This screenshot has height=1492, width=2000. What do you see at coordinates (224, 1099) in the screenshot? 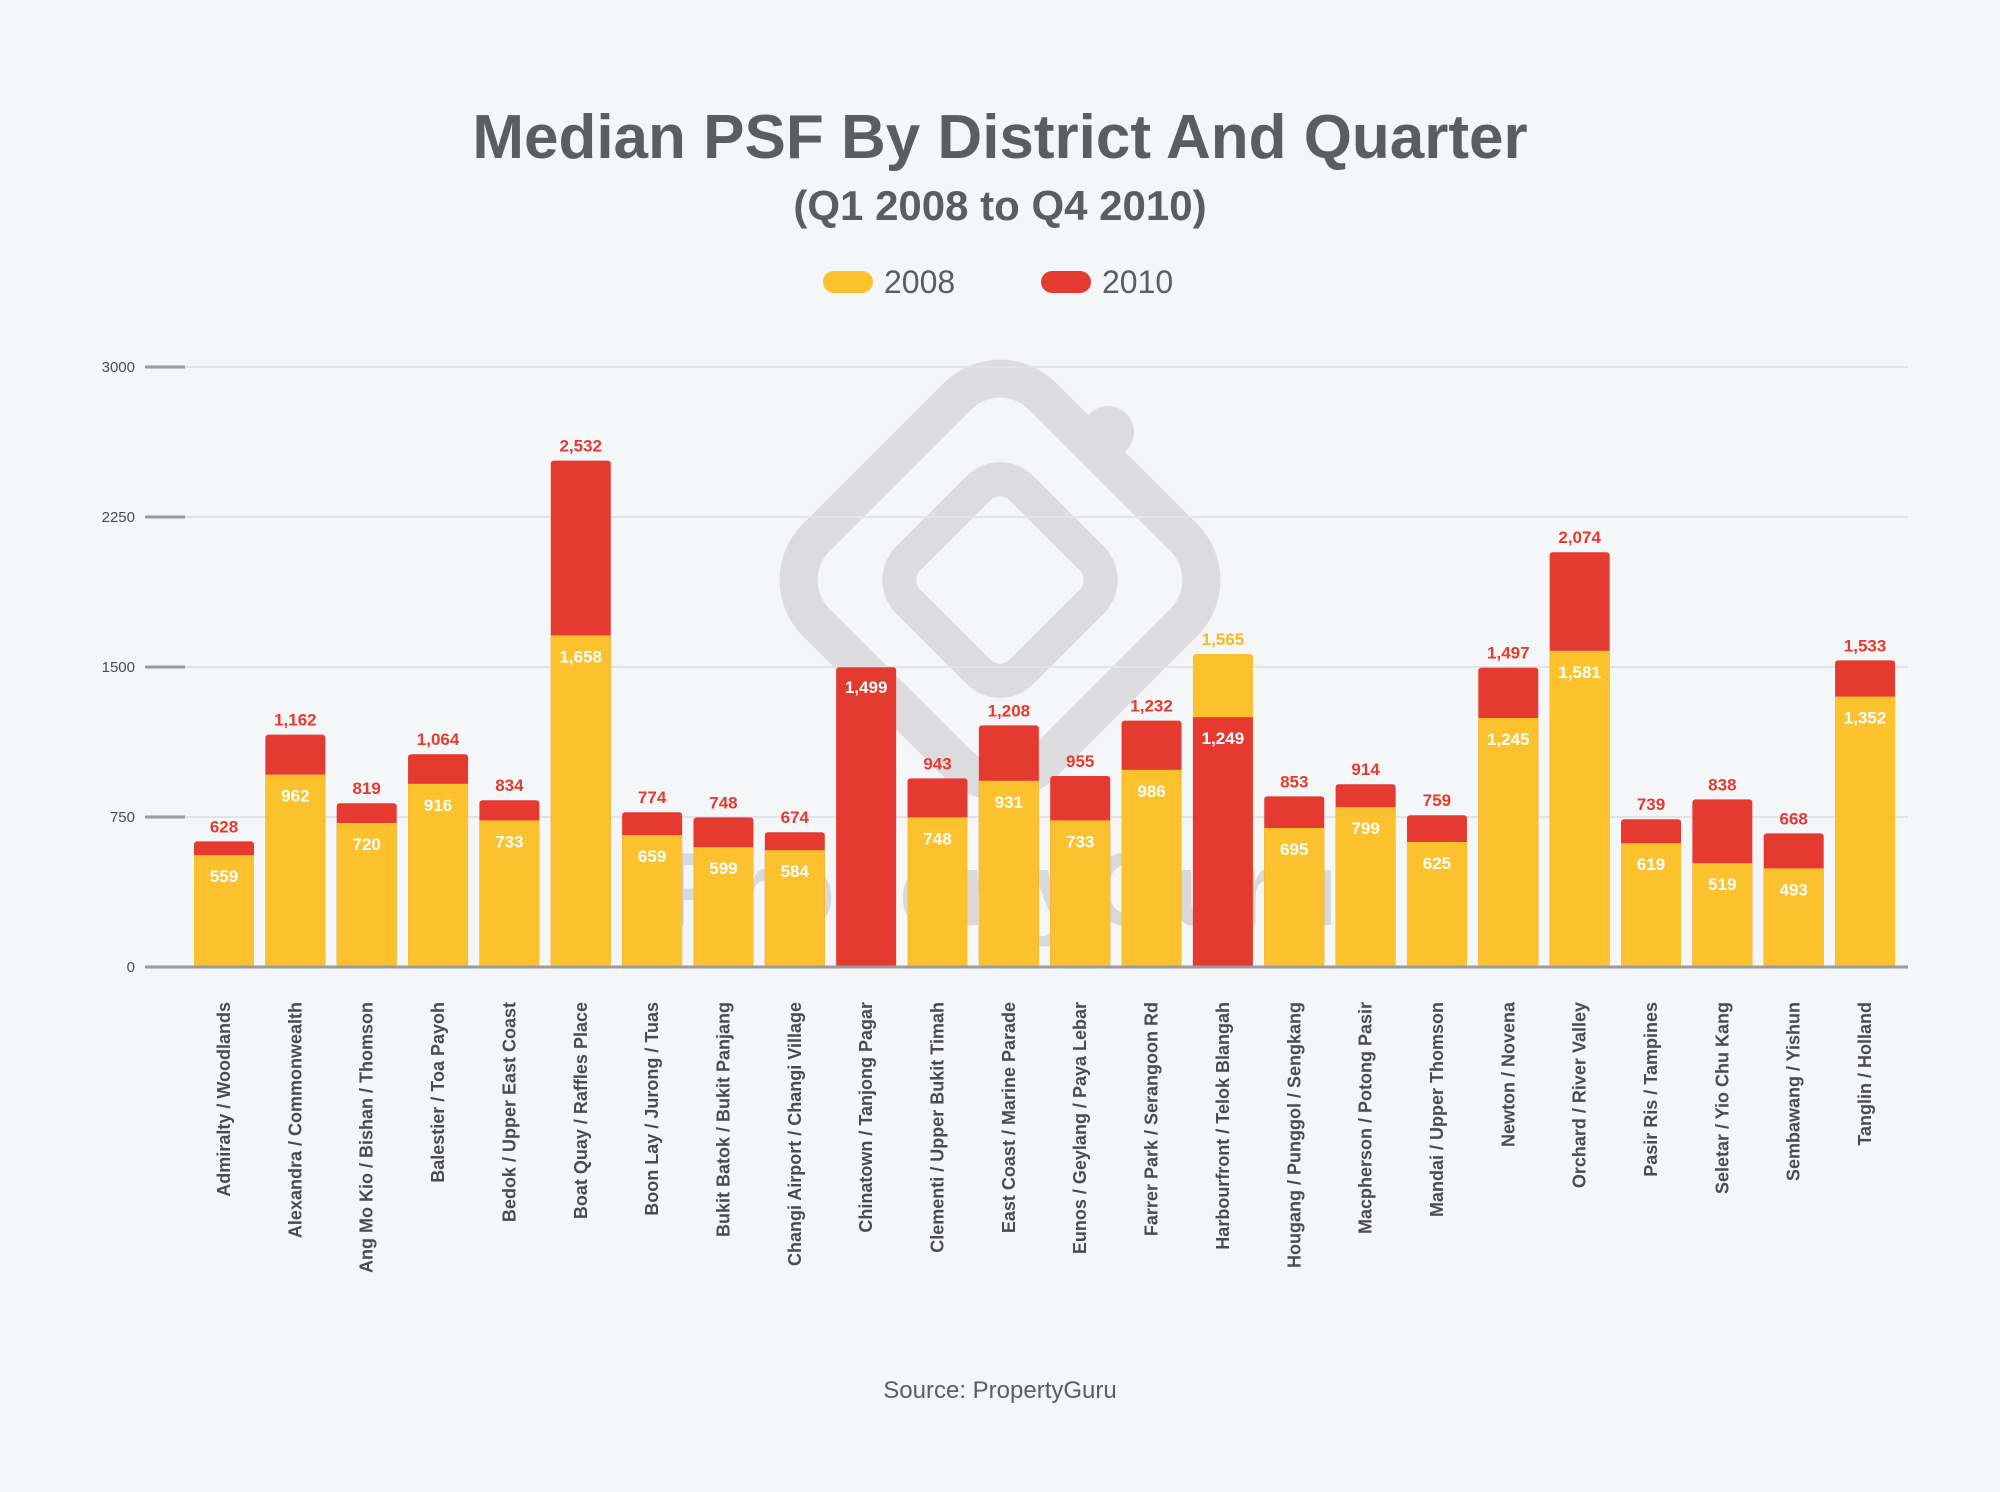
I see `x-tick-label: Admiralty / Woodlands` at bounding box center [224, 1099].